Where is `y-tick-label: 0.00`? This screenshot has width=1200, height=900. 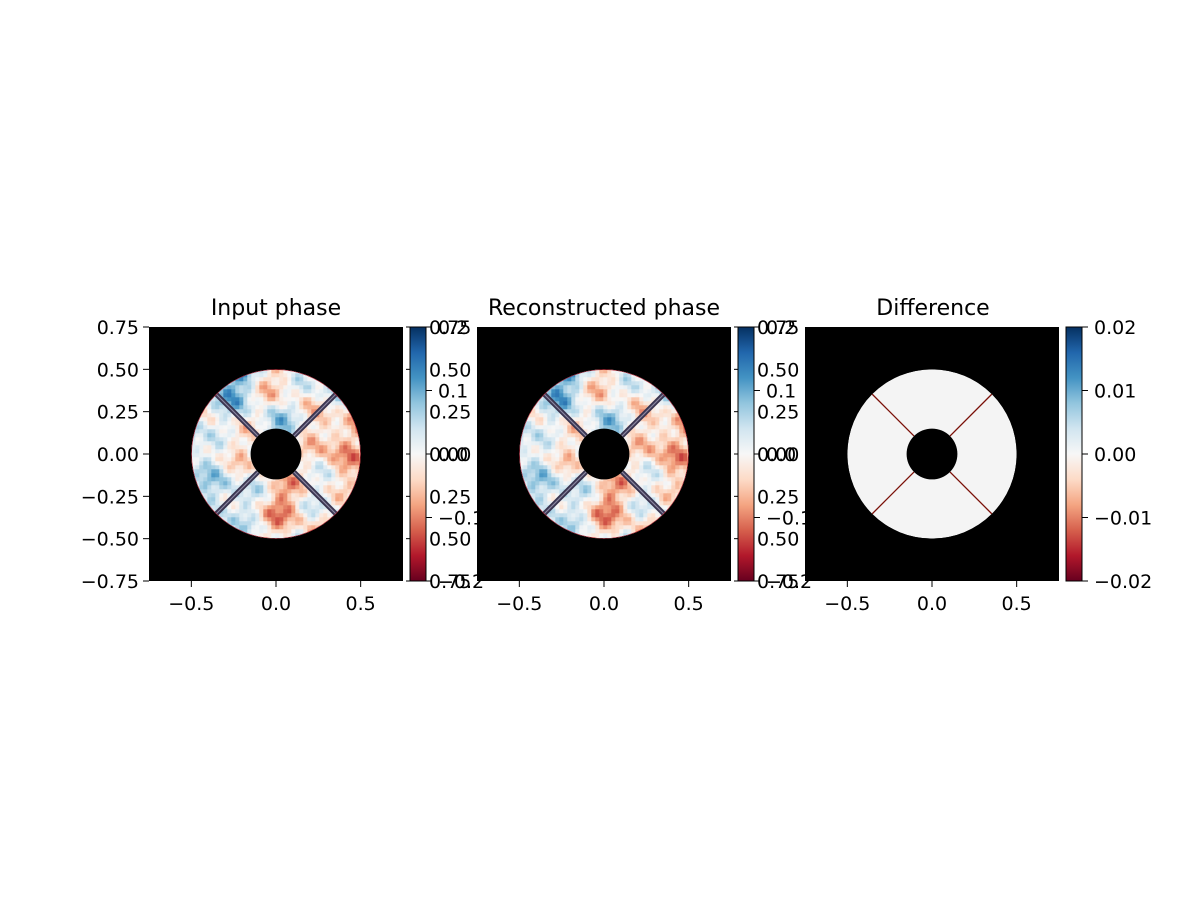 y-tick-label: 0.00 is located at coordinates (118, 455).